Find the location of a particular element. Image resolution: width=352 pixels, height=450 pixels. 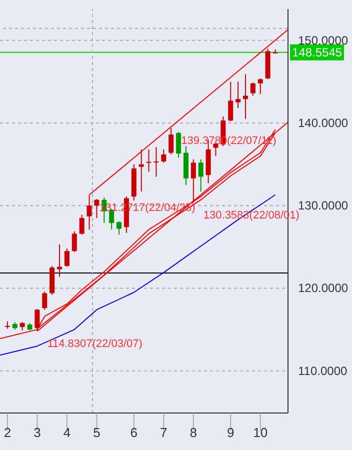

y-tick-label: 120.0000 is located at coordinates (323, 288).